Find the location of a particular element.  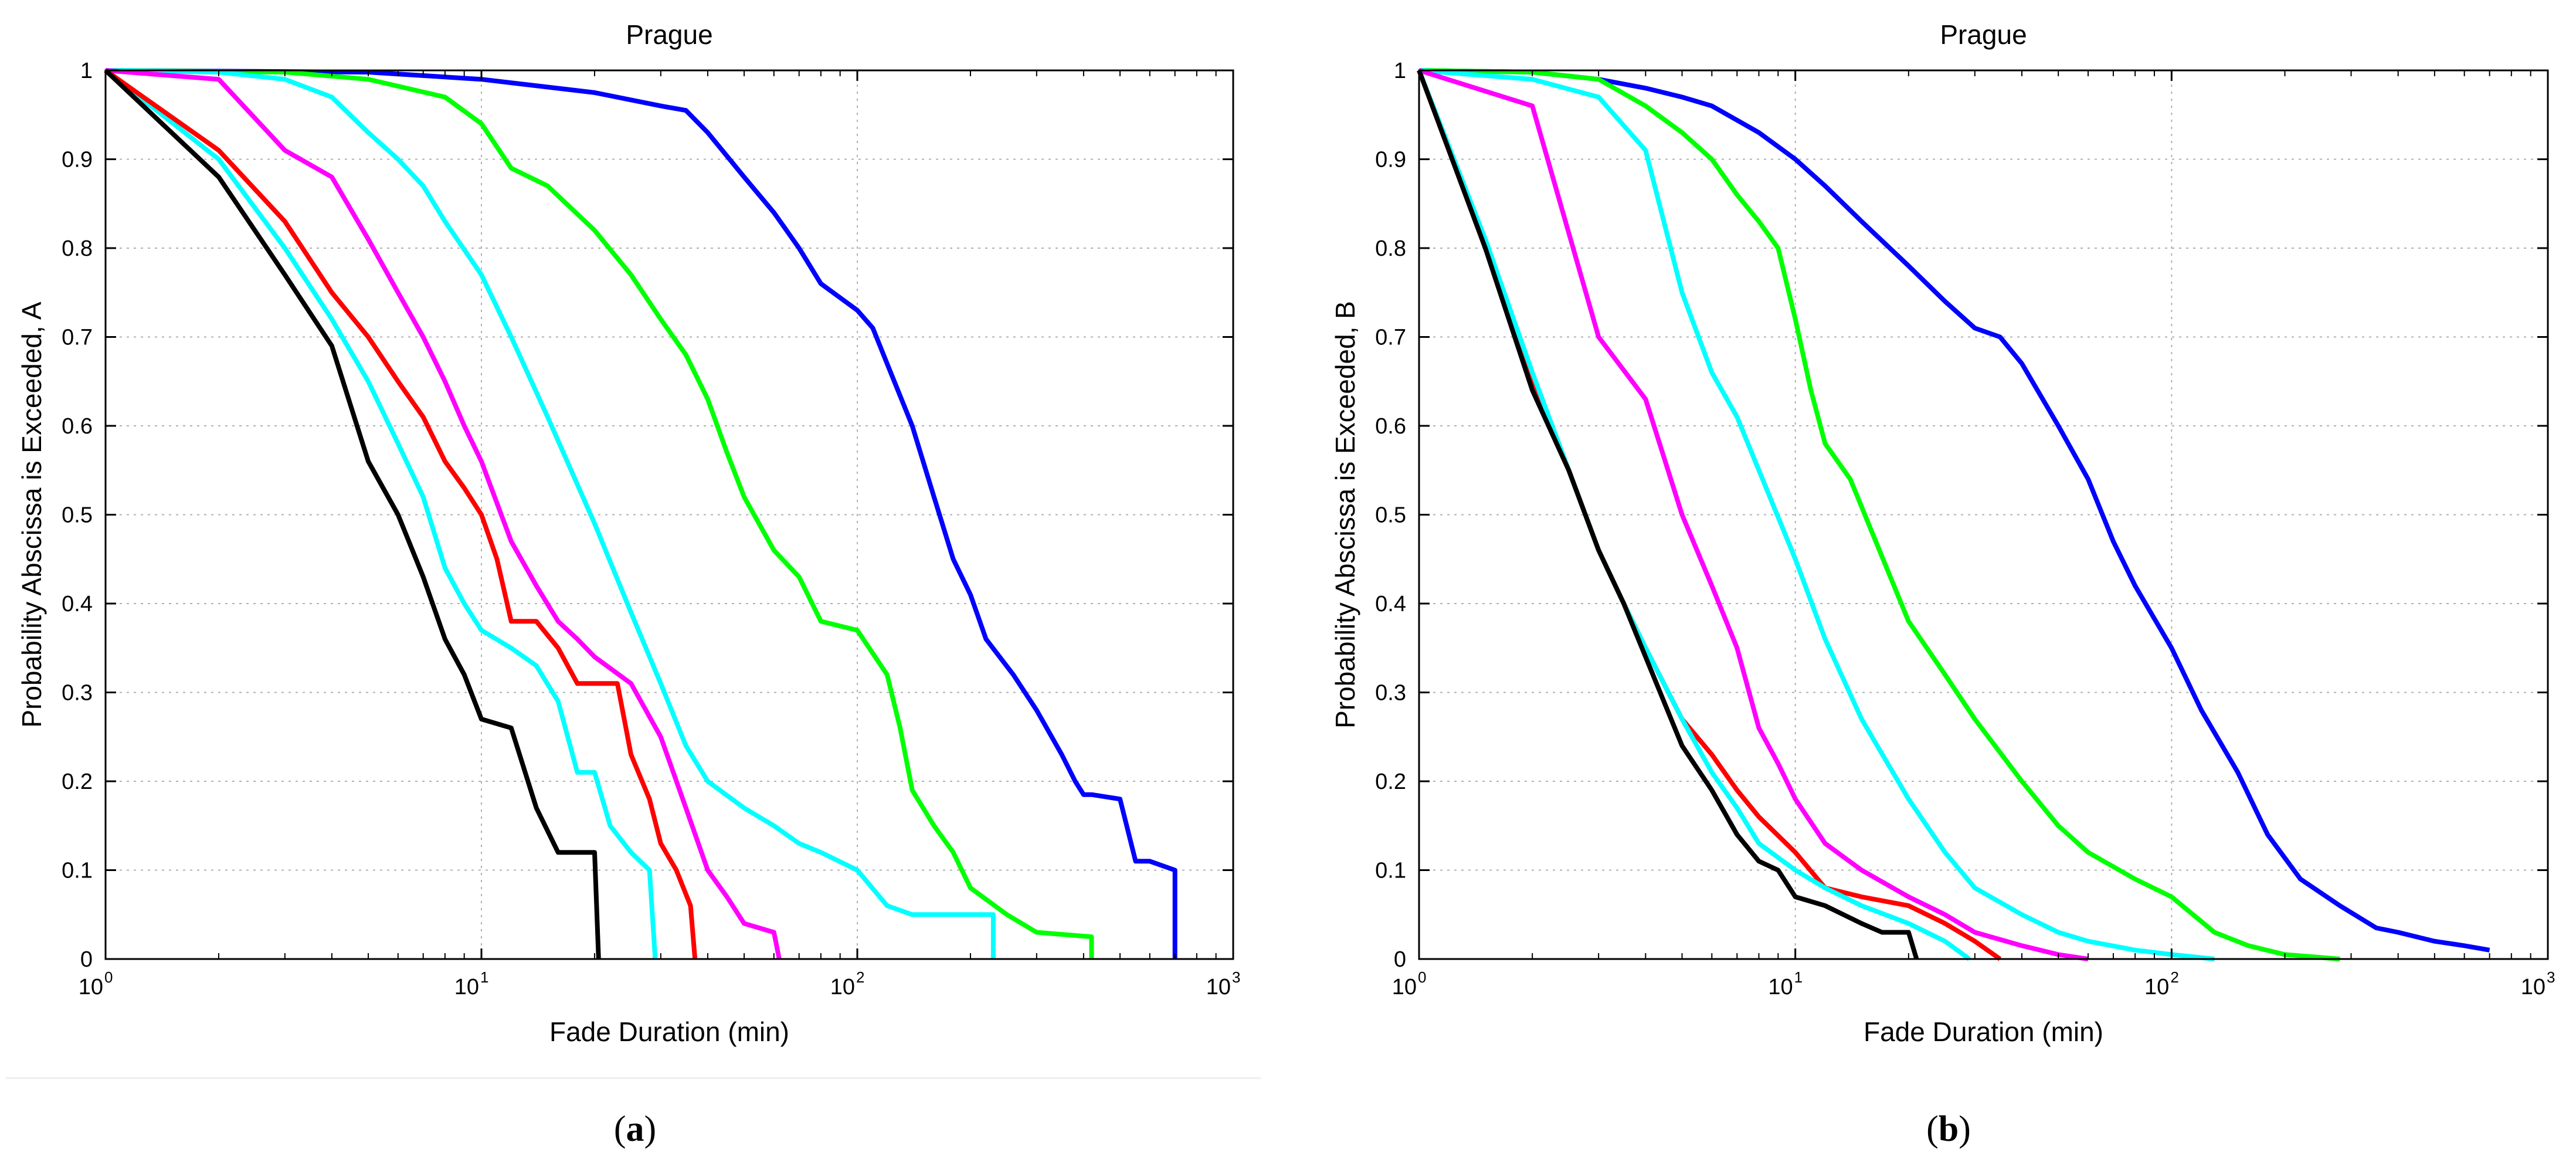

caption-b-letter: b is located at coordinates (1949, 1129).